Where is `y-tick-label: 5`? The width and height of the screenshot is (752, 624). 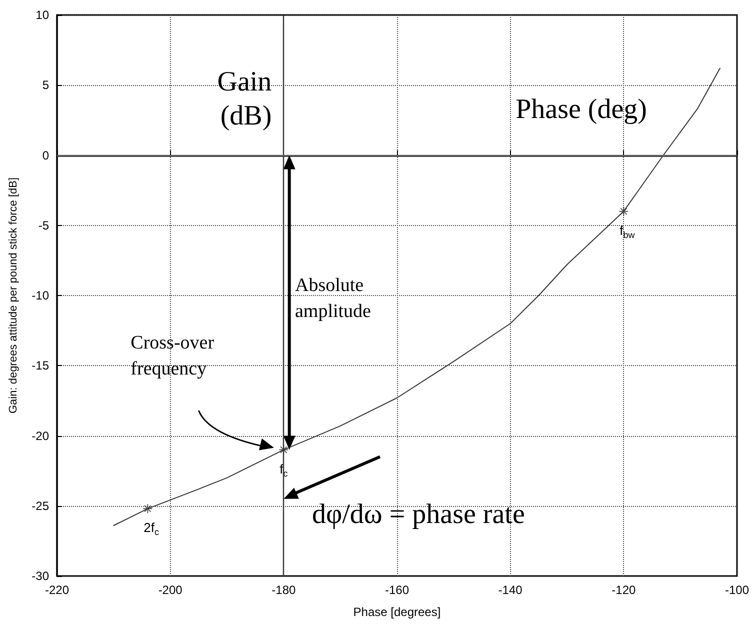 y-tick-label: 5 is located at coordinates (46, 85).